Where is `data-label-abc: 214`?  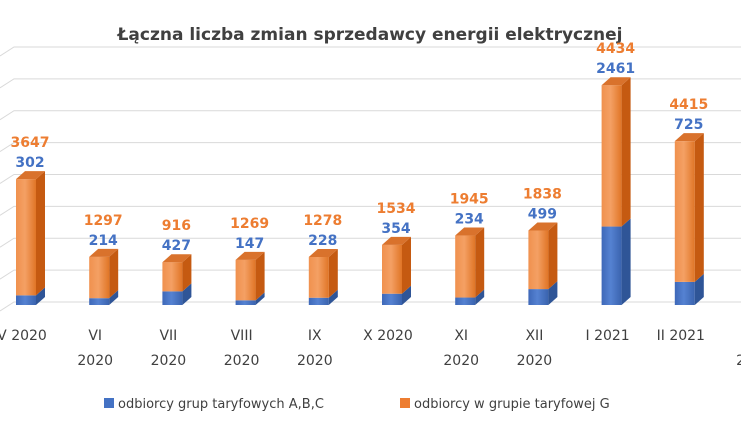 data-label-abc: 214 is located at coordinates (103, 241).